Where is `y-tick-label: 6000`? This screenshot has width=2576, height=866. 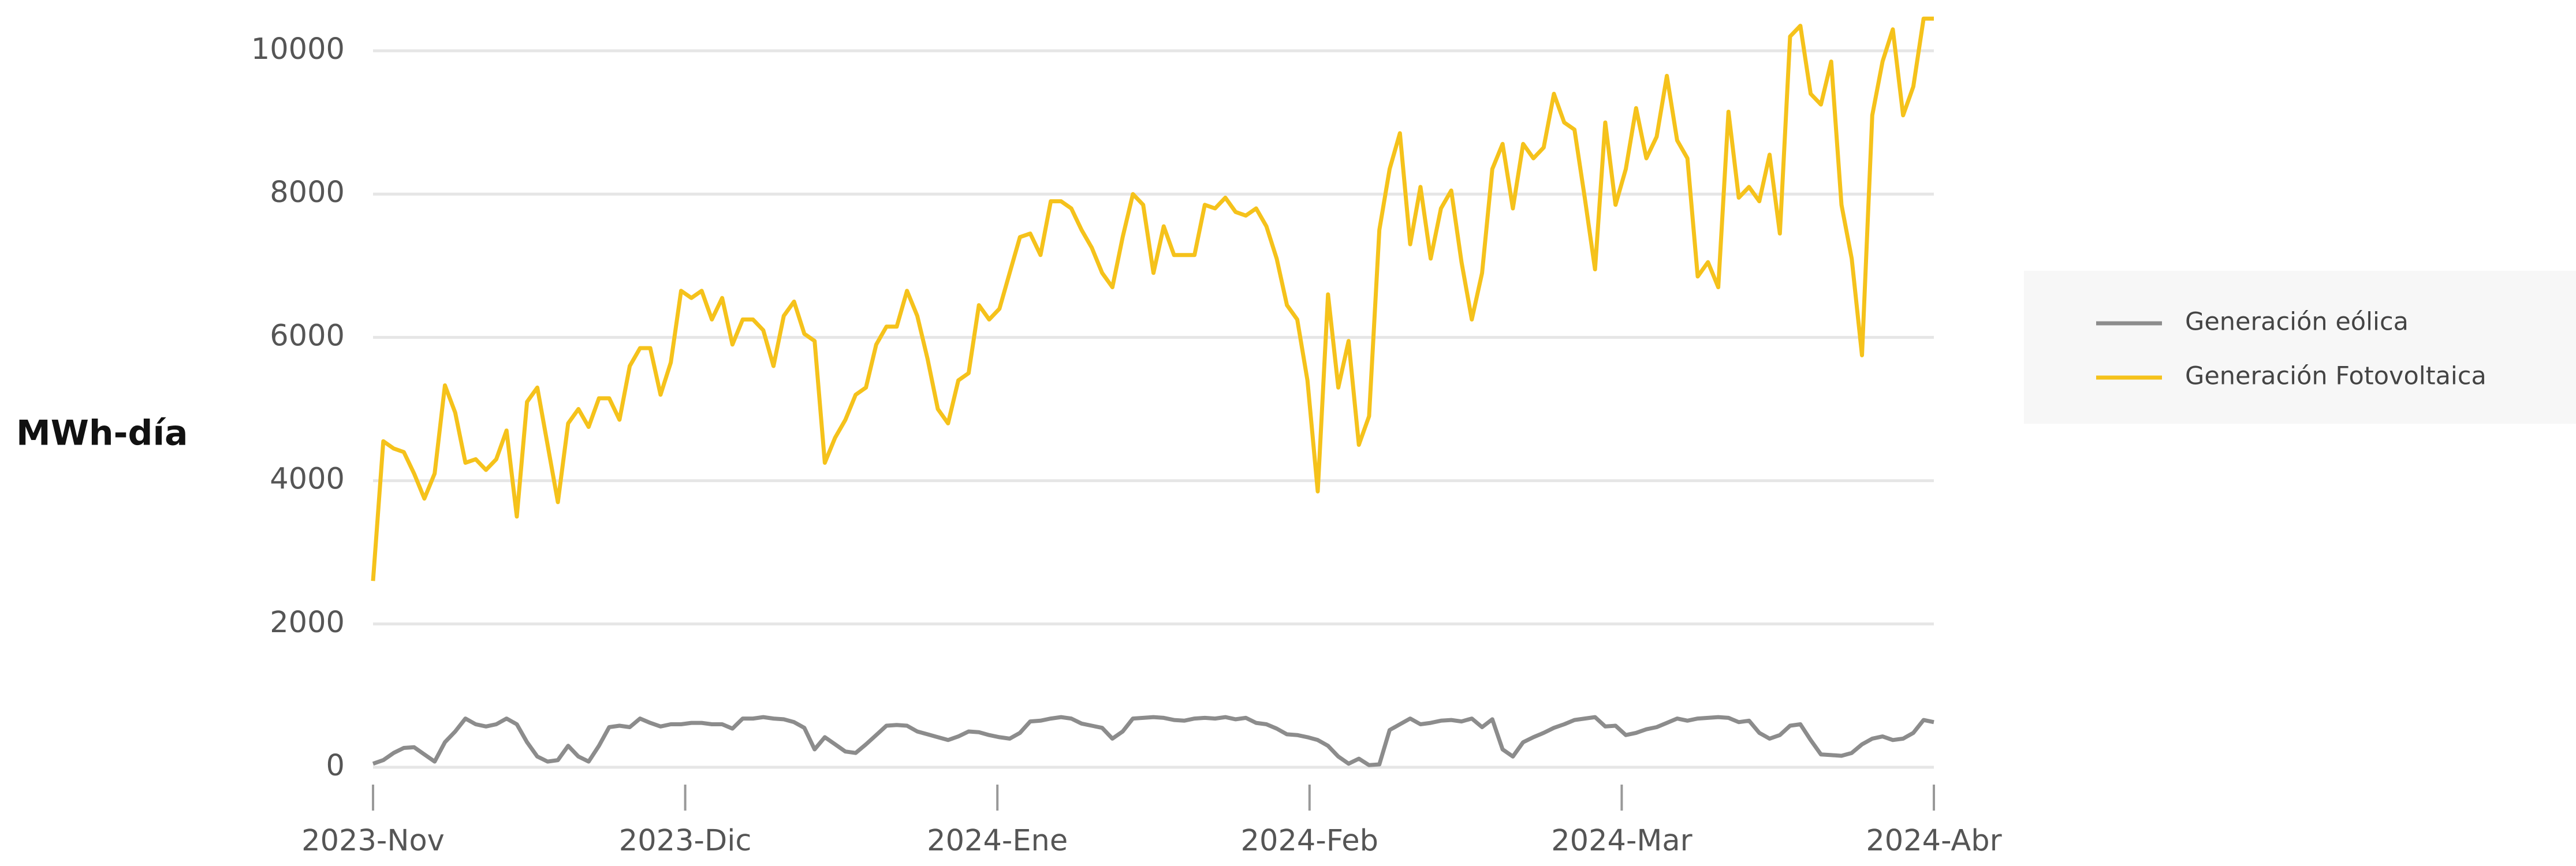
y-tick-label: 6000 is located at coordinates (307, 336).